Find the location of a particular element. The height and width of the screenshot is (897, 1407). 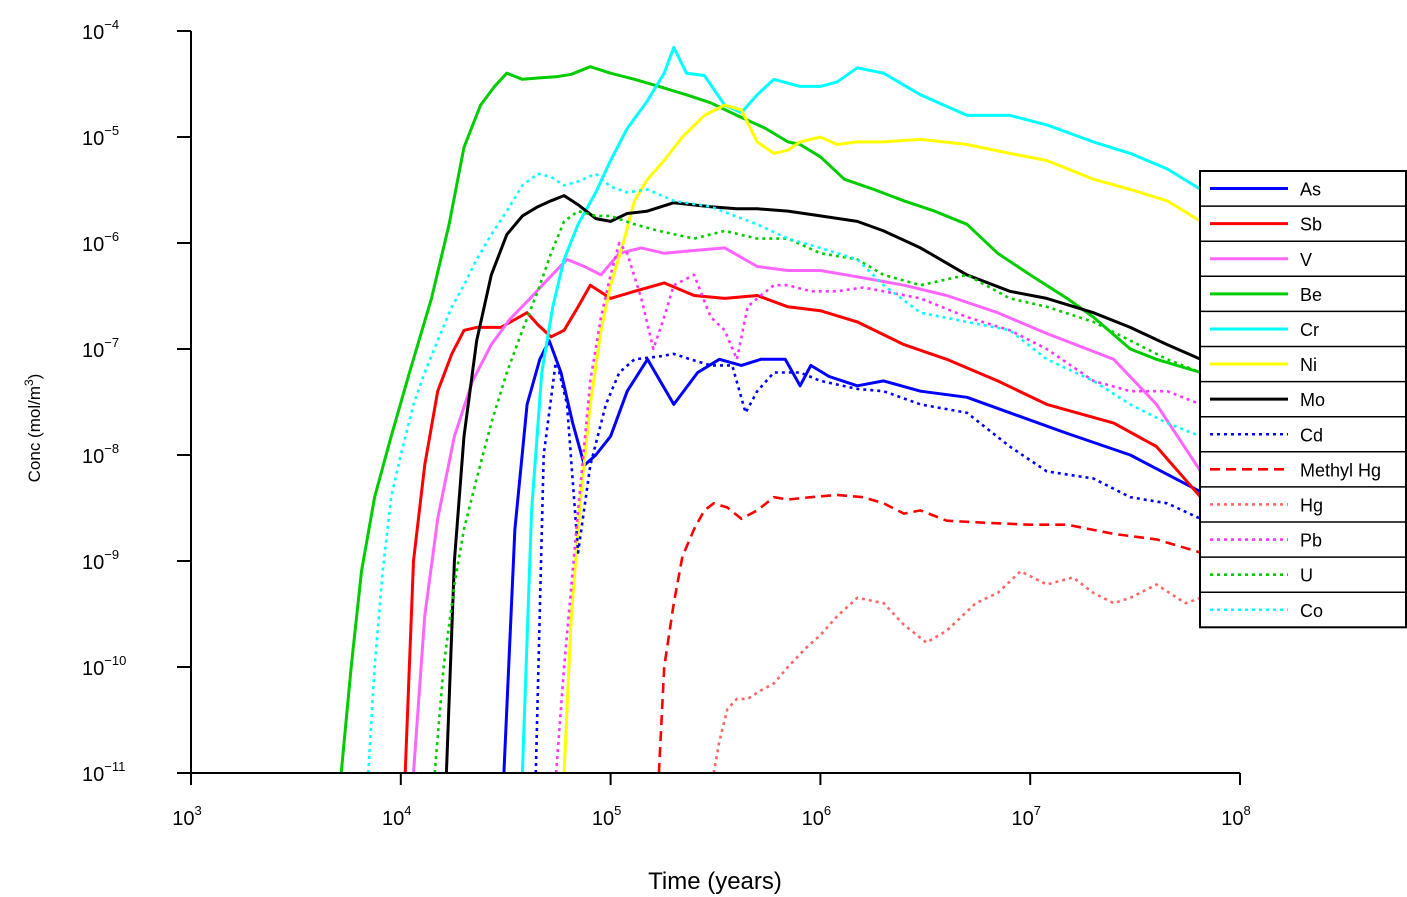

y-tick-label: 10⁻⁷ is located at coordinates (100, 348).